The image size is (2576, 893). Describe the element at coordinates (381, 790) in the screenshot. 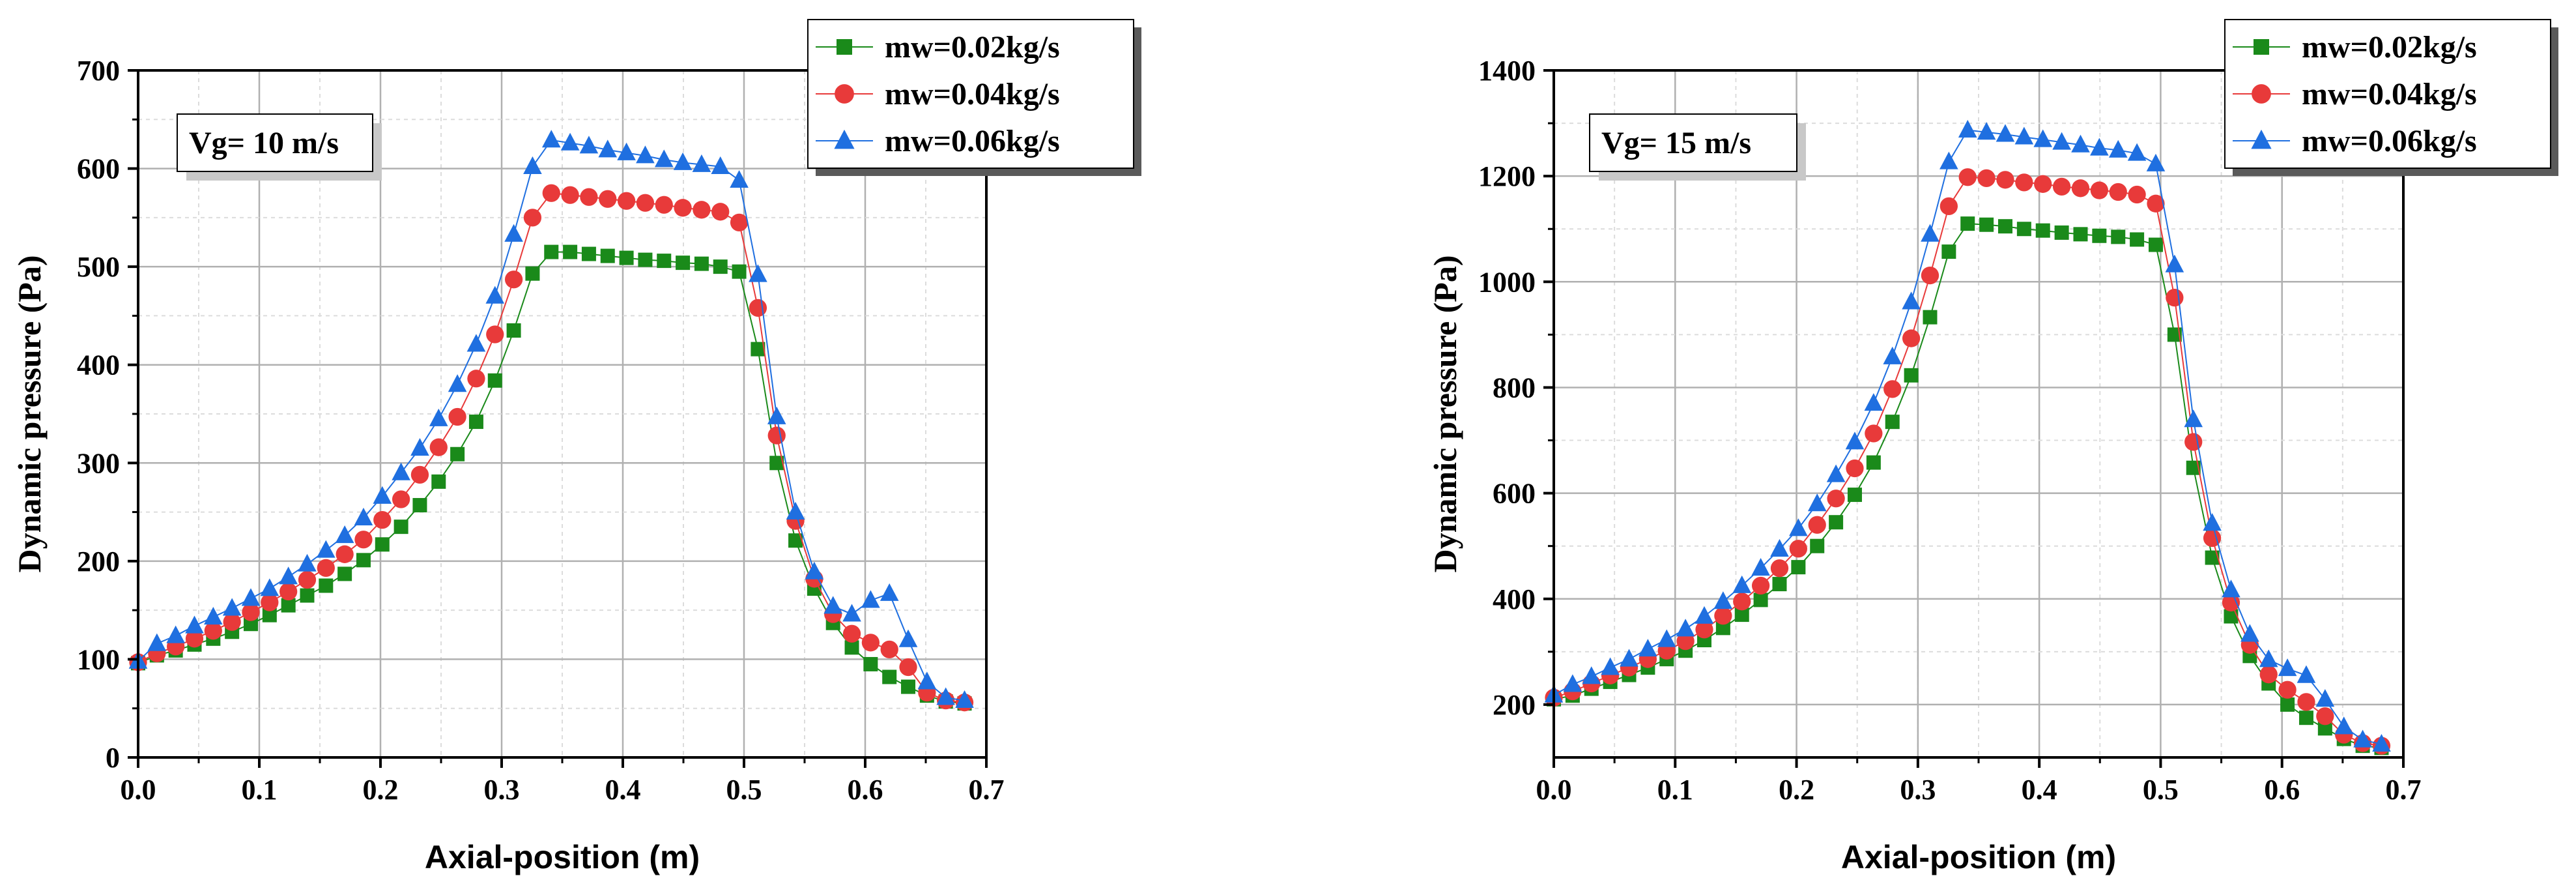

I see `x-tick-label: 0.2` at that location.